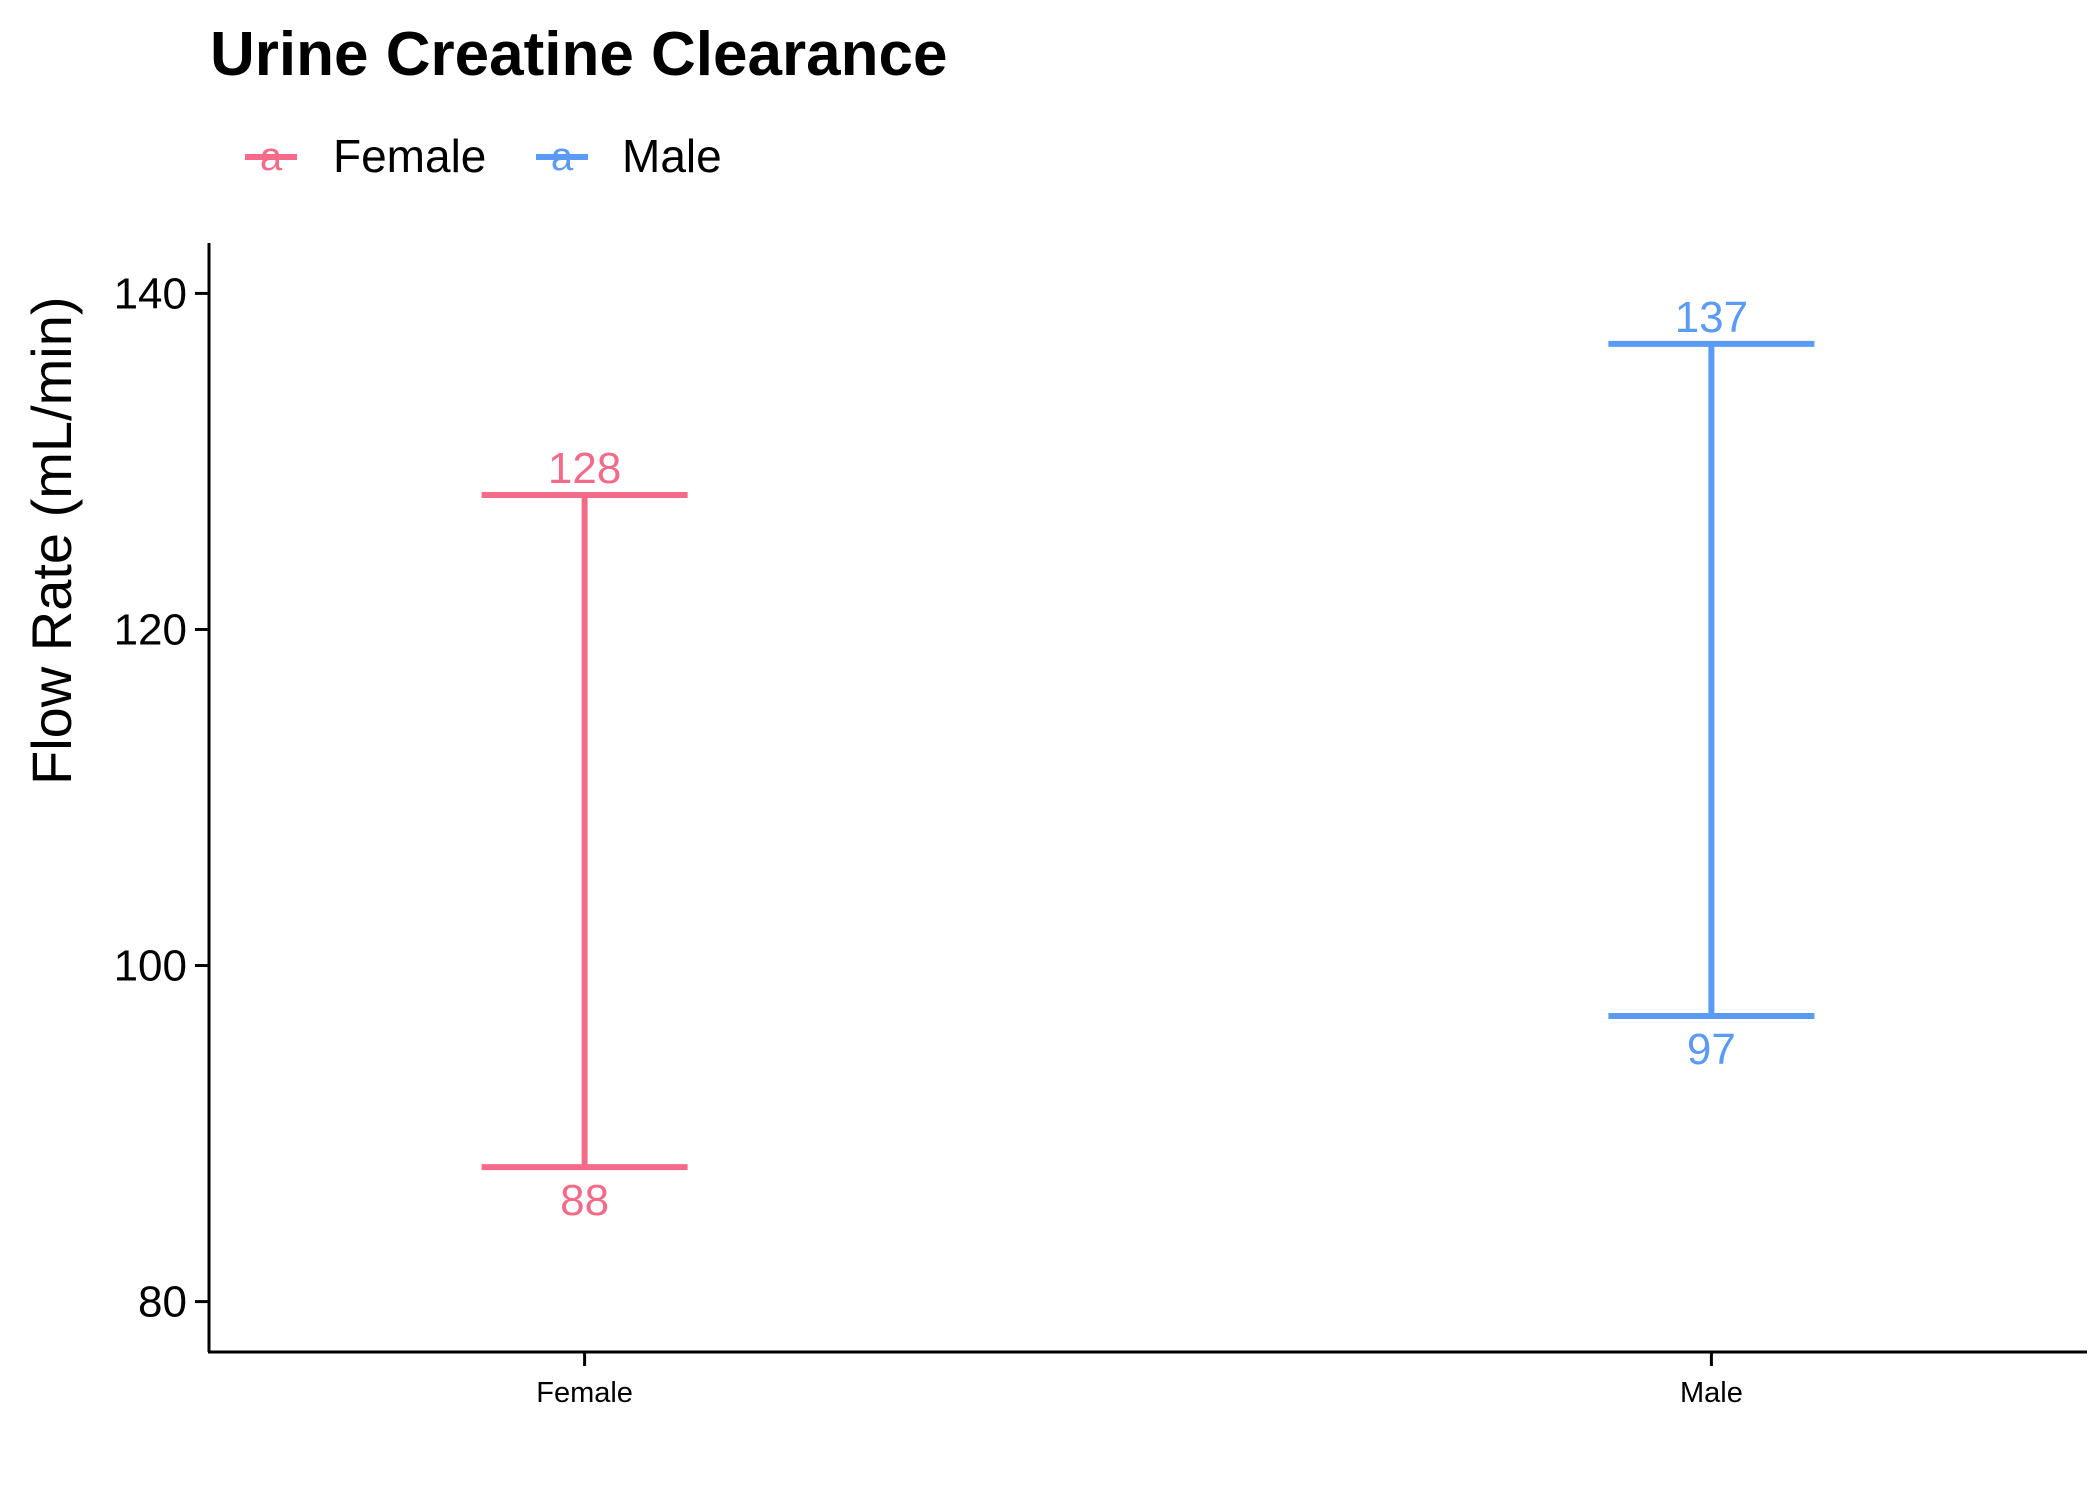 The image size is (2100, 1500). What do you see at coordinates (1711, 1393) in the screenshot?
I see `x-tick-label-male: Male` at bounding box center [1711, 1393].